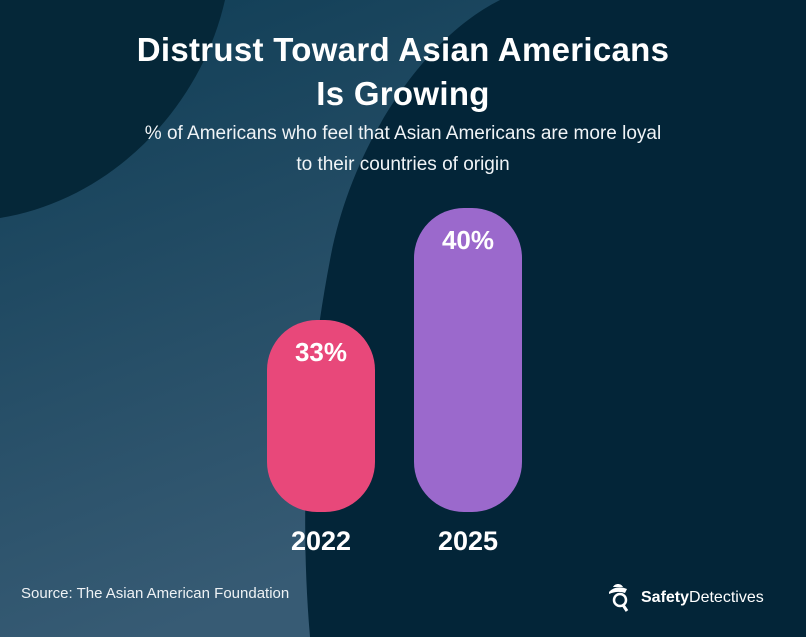  Describe the element at coordinates (468, 541) in the screenshot. I see `category-label-2025: 2025` at that location.